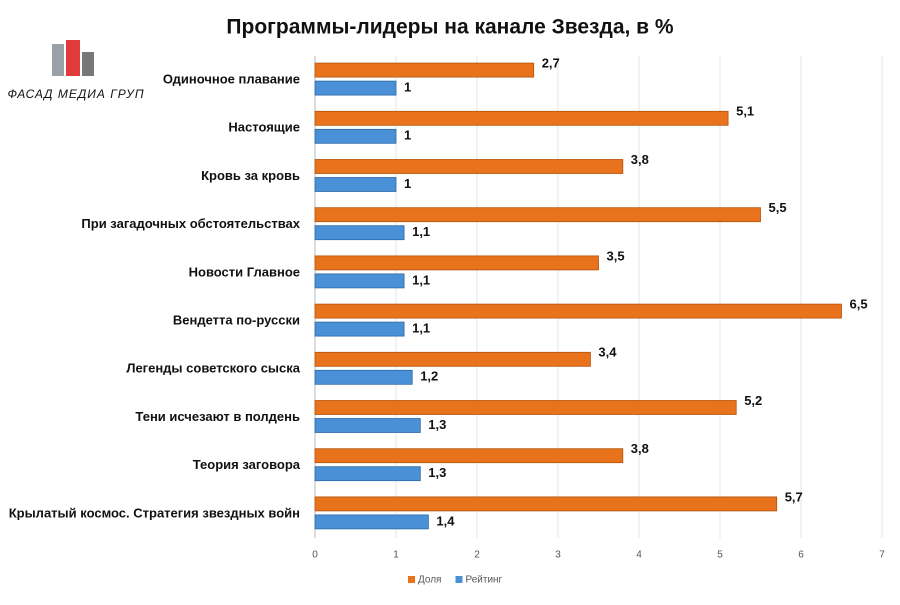  Describe the element at coordinates (264, 127) in the screenshot. I see `y-tick-label: Настоящие` at that location.